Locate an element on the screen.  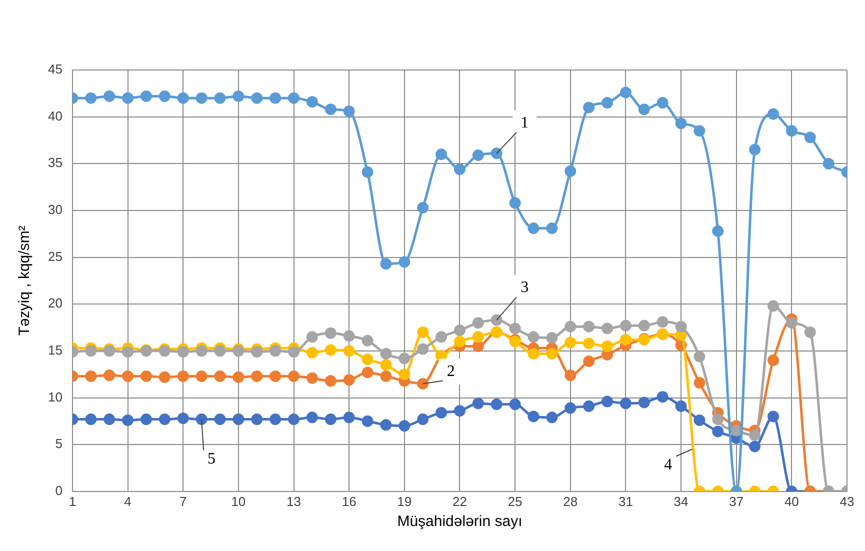
x-tick-label: 7 is located at coordinates (183, 501).